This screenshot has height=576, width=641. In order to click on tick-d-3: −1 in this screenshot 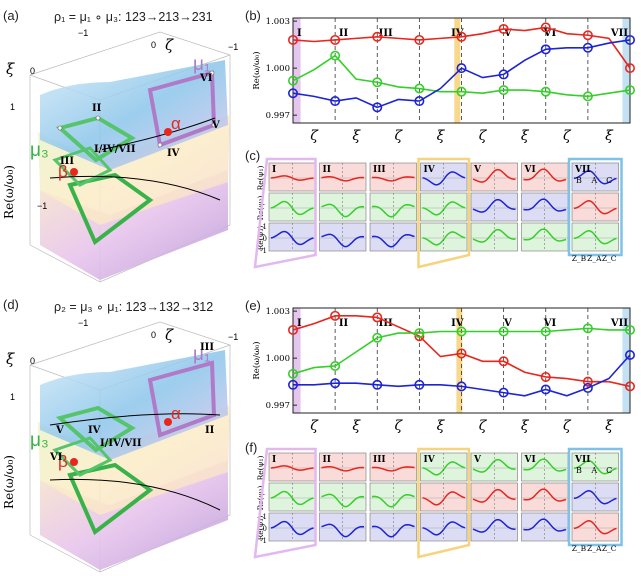, I will do `click(233, 337)`.